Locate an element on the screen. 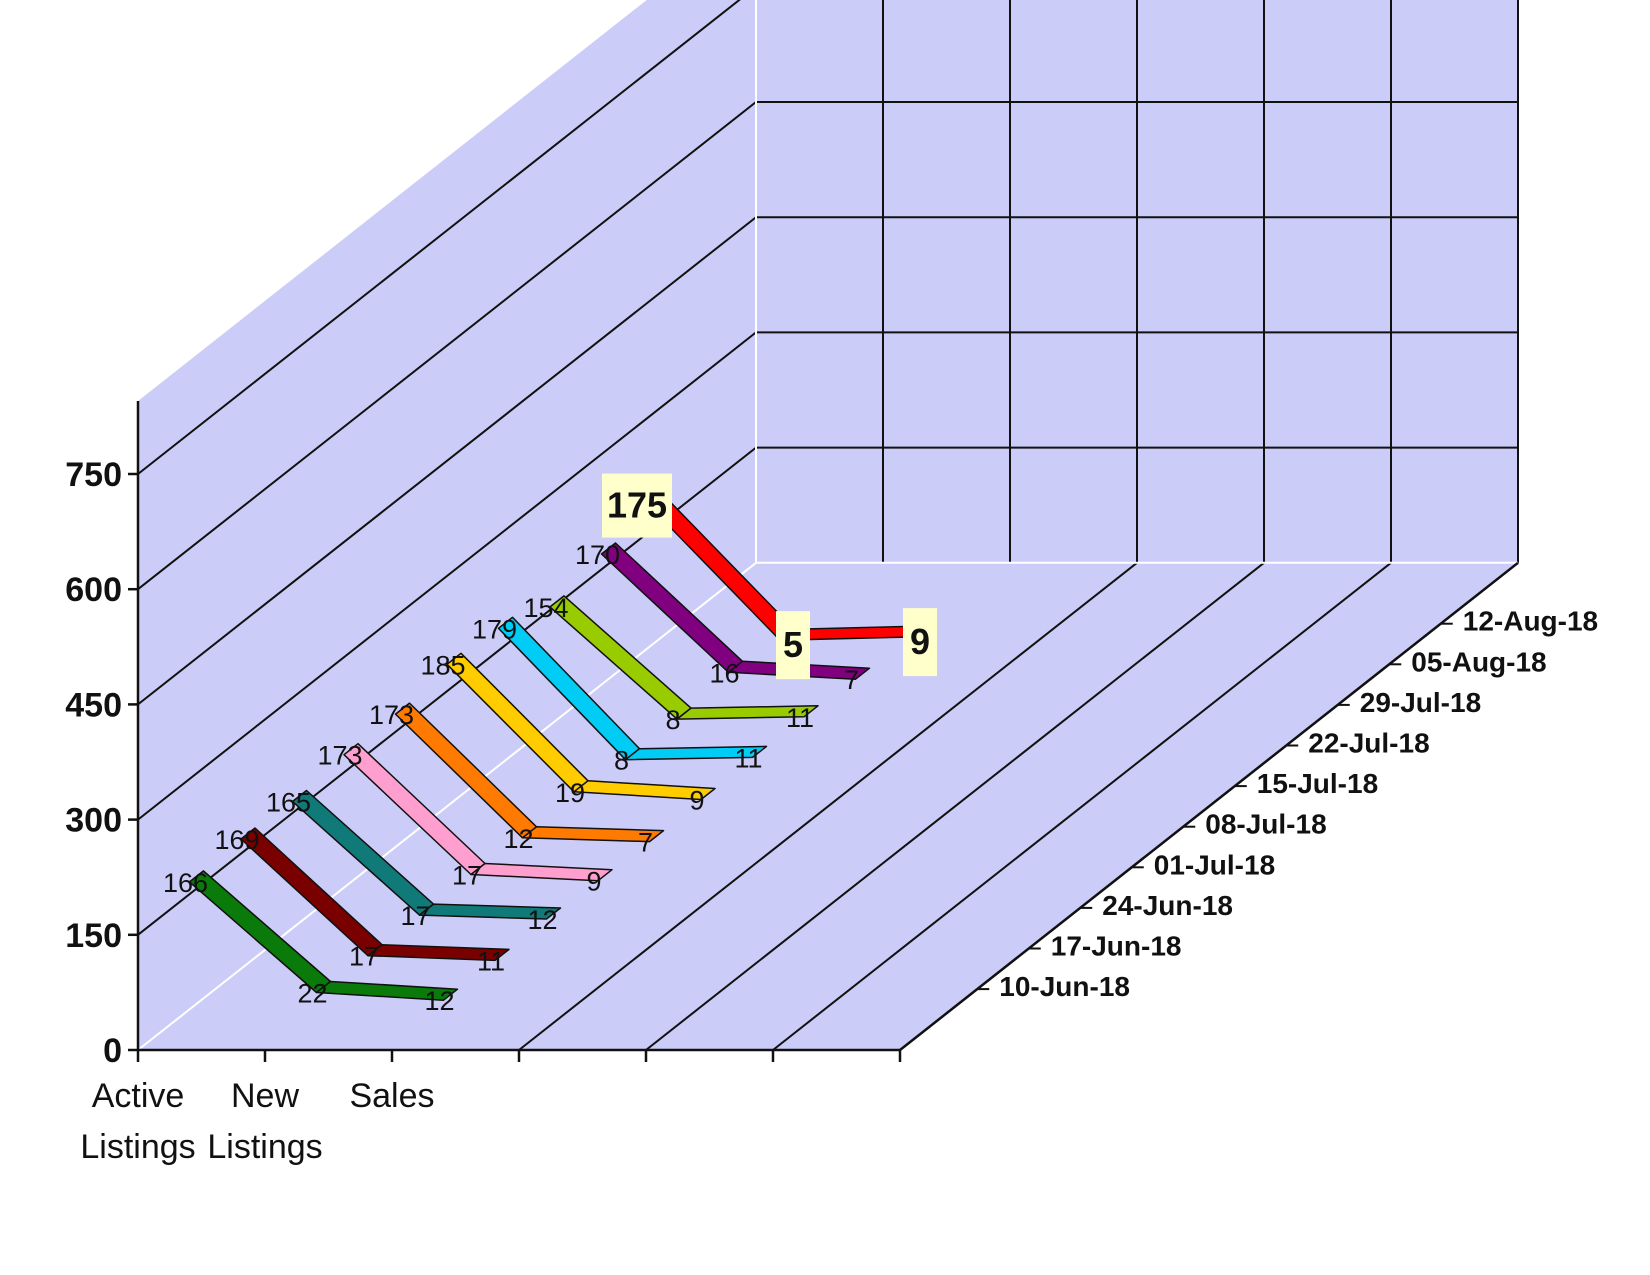  category-label-1-1: Listings is located at coordinates (264, 1147).